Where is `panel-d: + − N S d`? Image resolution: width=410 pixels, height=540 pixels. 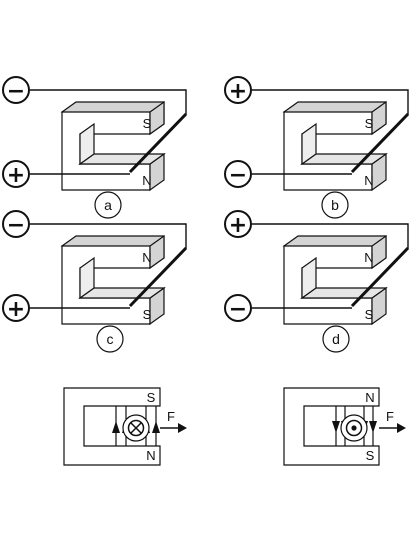
panel-d: + − N S d is located at coordinates (317, 281).